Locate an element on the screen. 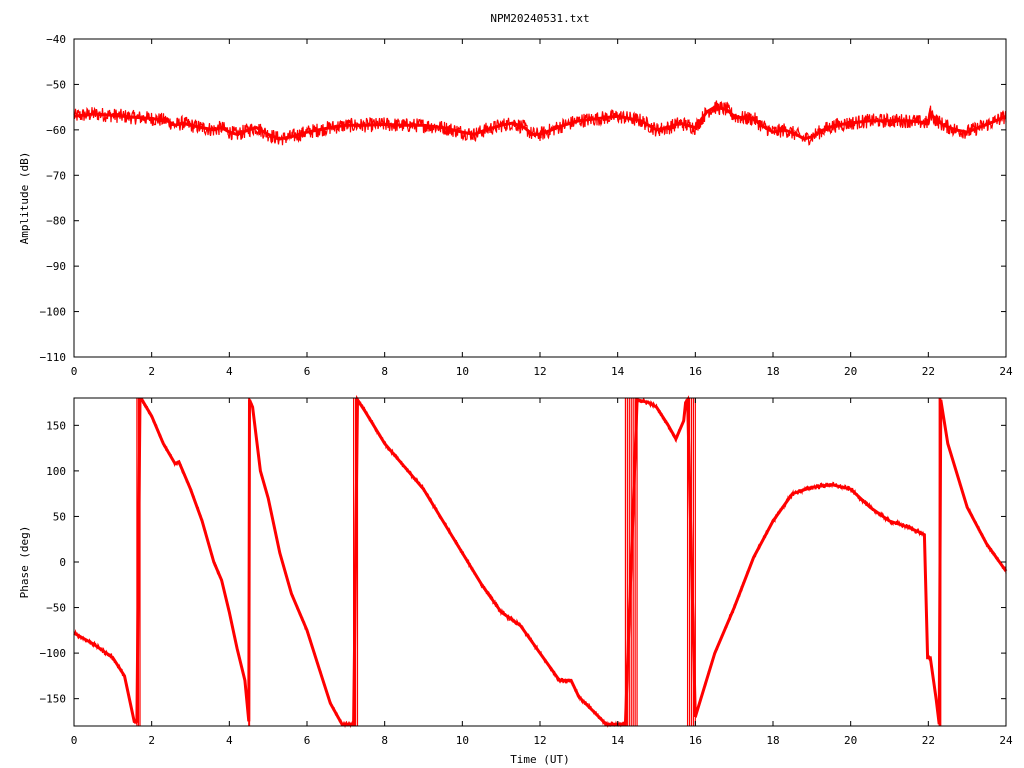 Image resolution: width=1024 pixels, height=768 pixels. phase-ylabel: Phase (deg) is located at coordinates (24, 562).